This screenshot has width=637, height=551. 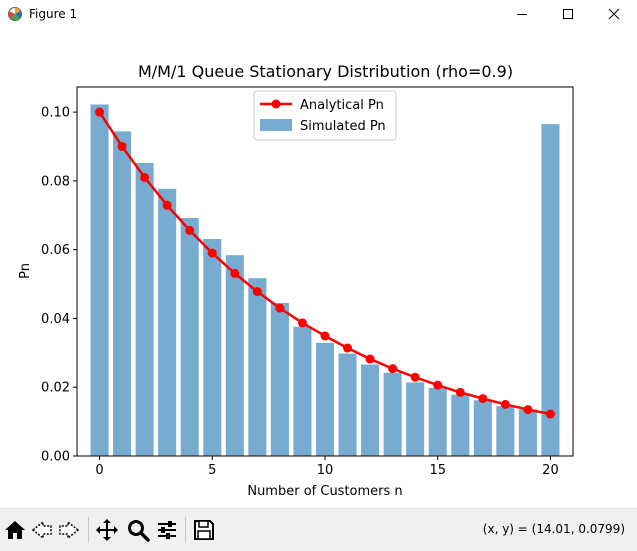 I want to click on x-tick-label: 5, so click(x=212, y=470).